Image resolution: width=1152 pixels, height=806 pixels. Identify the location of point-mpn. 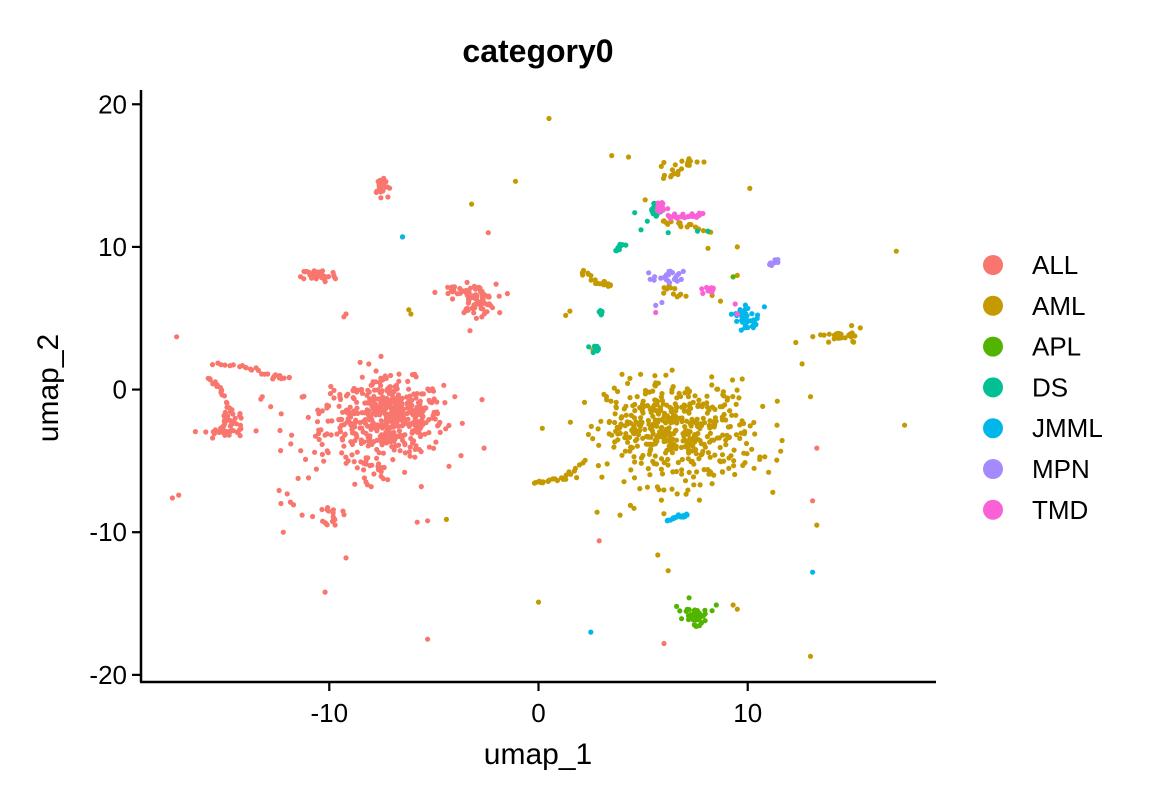
(650, 279).